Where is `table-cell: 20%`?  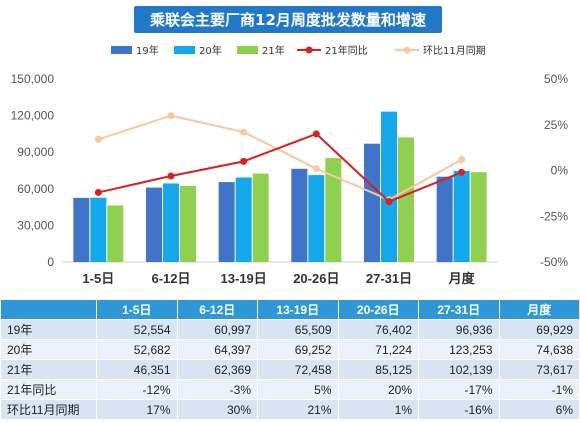
table-cell: 20% is located at coordinates (378, 389).